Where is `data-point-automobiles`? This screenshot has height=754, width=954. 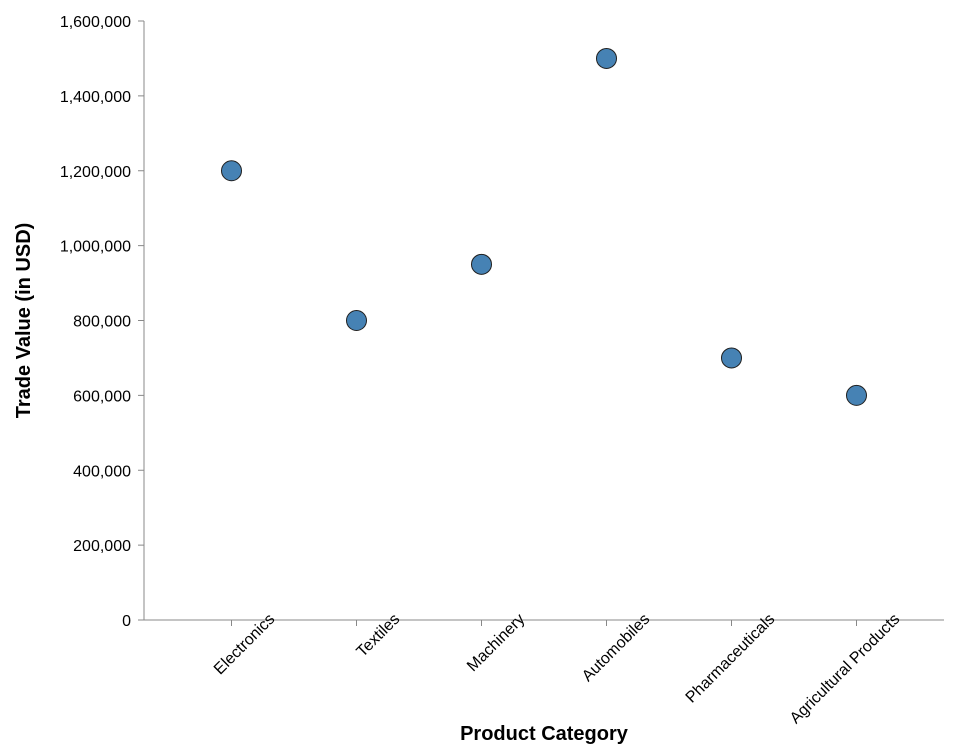
data-point-automobiles is located at coordinates (606, 58).